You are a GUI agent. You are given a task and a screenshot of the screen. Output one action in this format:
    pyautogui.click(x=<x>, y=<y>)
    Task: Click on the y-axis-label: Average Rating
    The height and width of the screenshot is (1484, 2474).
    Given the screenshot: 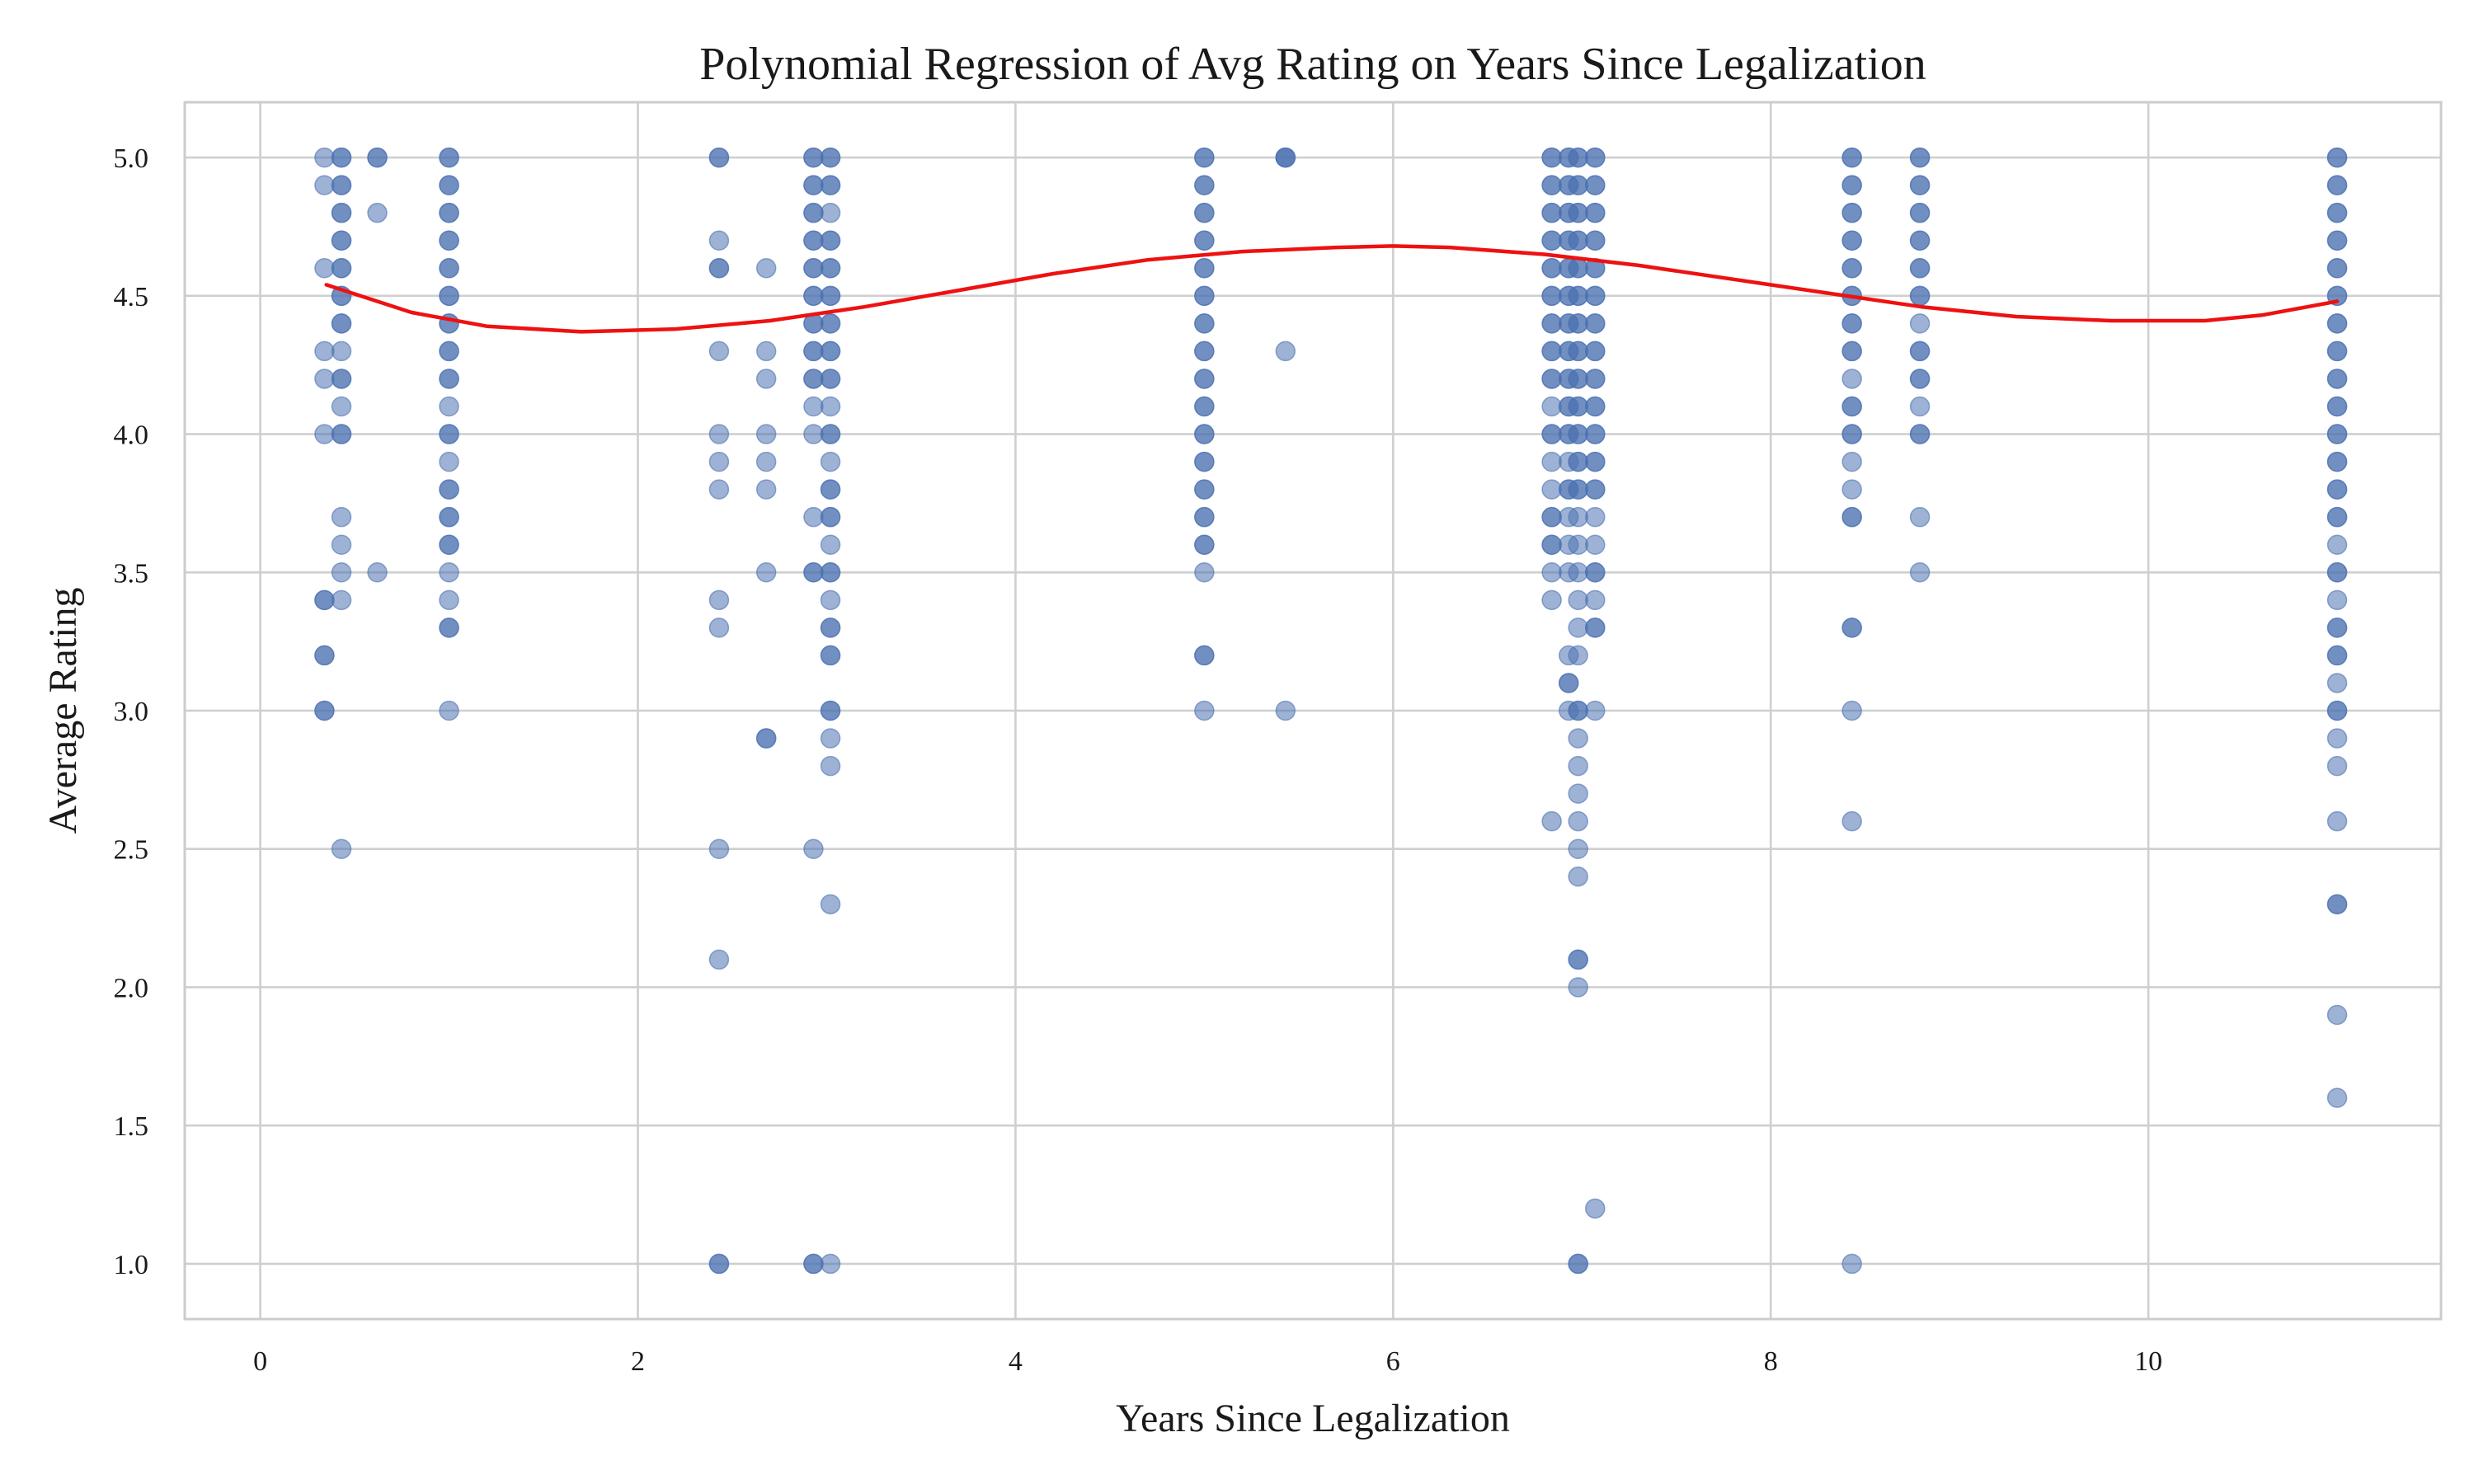 What is the action you would take?
    pyautogui.click(x=63, y=711)
    